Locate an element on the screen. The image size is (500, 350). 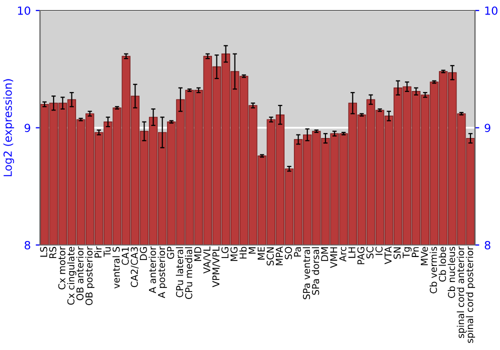
x-tick-label: MD is located at coordinates (198, 253).